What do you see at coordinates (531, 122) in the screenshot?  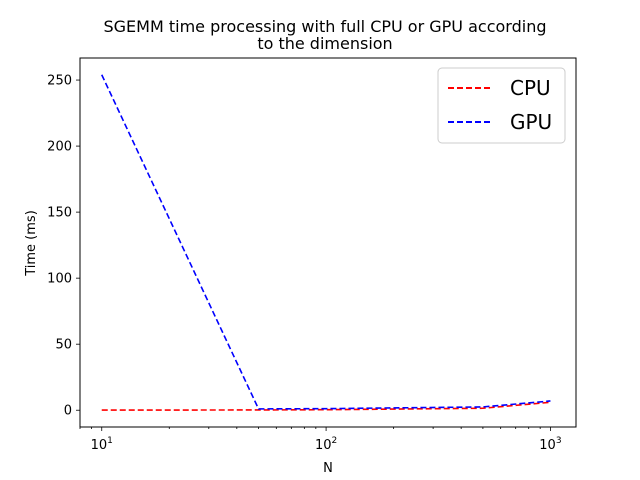 I see `legend-label-gpu: GPU` at bounding box center [531, 122].